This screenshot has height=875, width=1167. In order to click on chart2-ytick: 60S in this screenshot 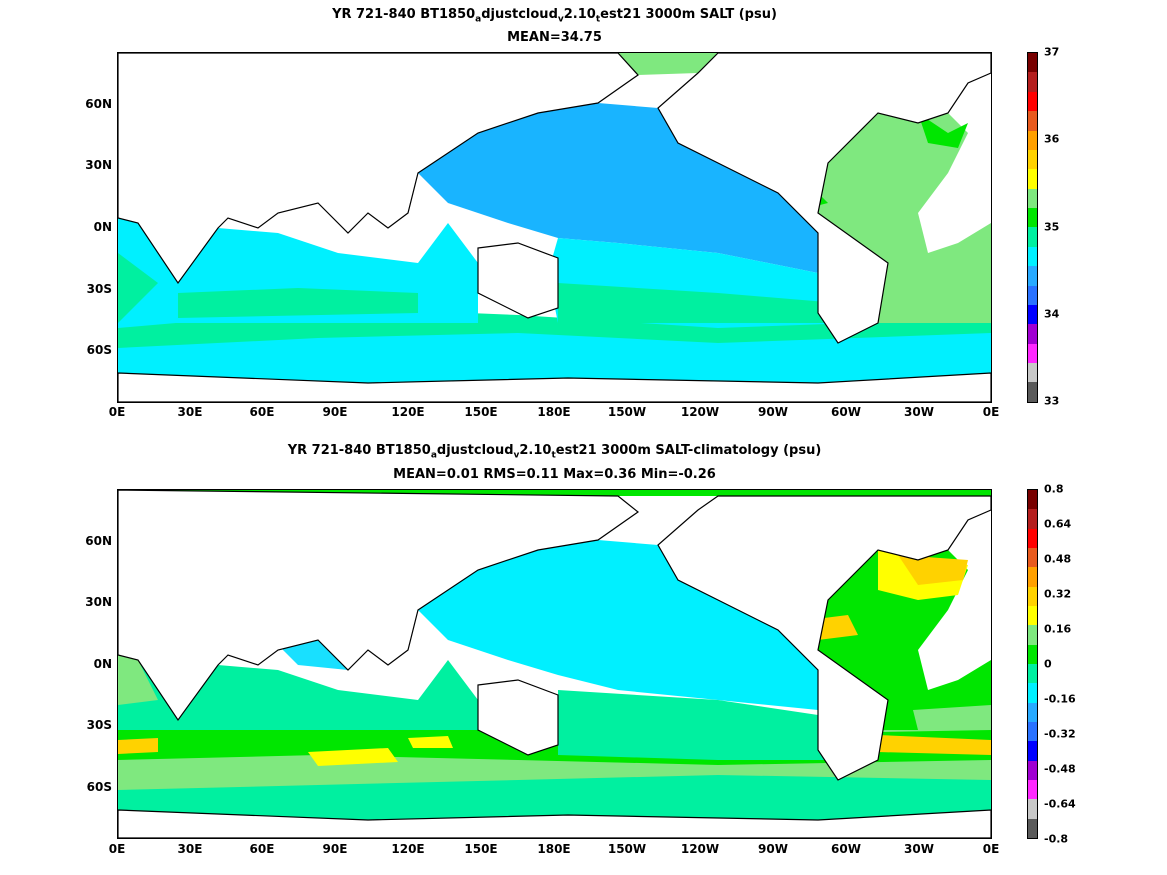, I will do `click(99, 787)`.